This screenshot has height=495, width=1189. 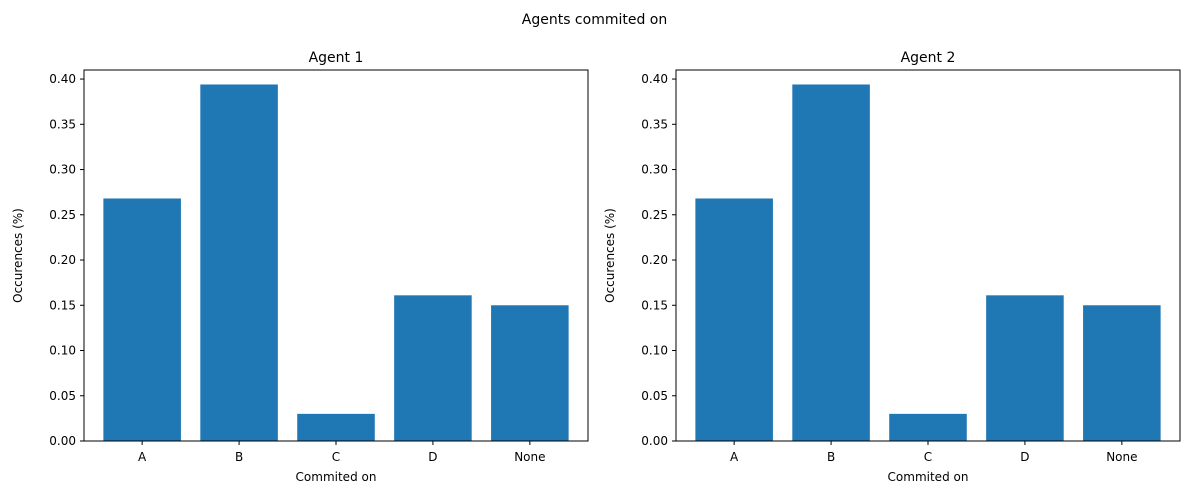 I want to click on subplot-title: Agent 2, so click(x=928, y=58).